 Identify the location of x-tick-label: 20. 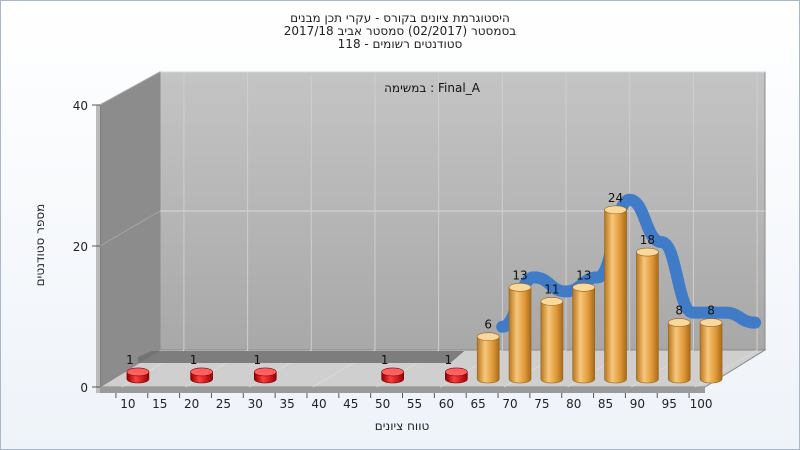
(191, 404).